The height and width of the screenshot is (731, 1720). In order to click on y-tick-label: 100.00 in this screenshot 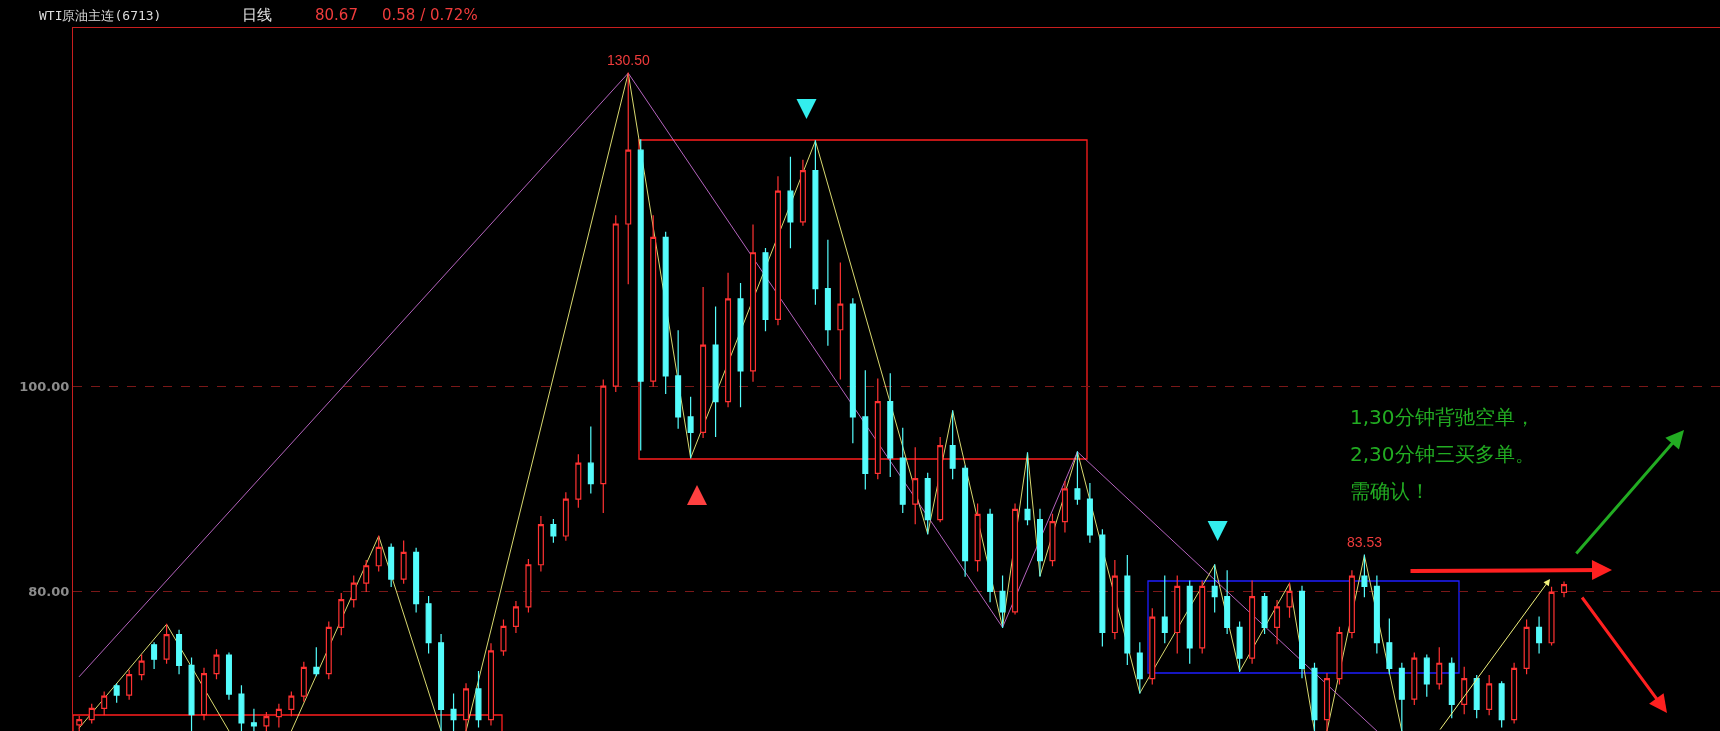, I will do `click(44, 386)`.